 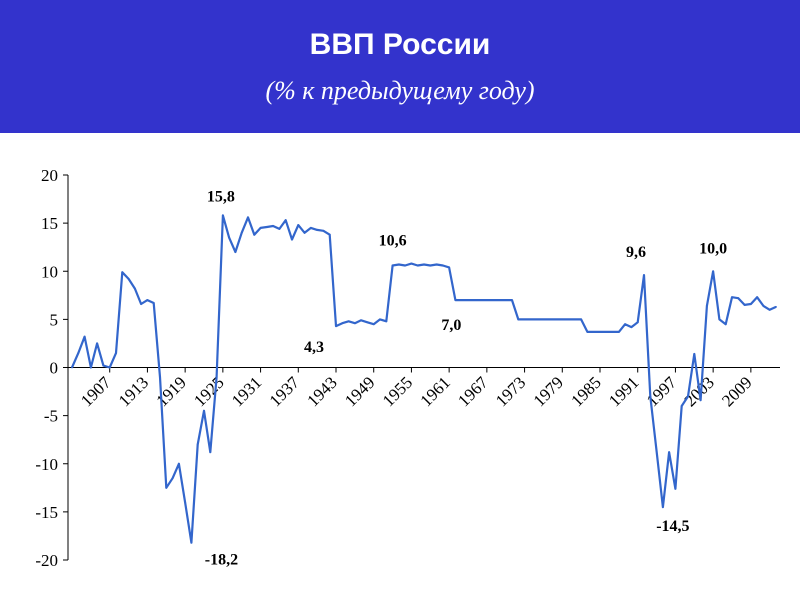 What do you see at coordinates (221, 560) in the screenshot?
I see `data-label: -18,2` at bounding box center [221, 560].